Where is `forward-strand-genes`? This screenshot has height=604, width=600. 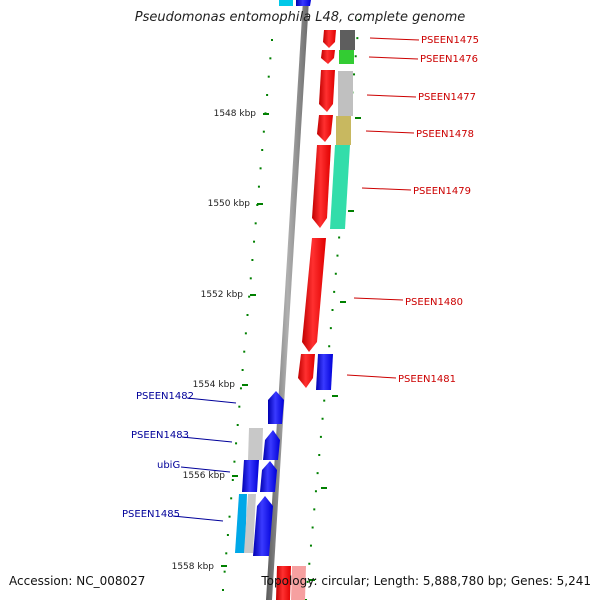
forward-strand-genes is located at coordinates (306, 315).